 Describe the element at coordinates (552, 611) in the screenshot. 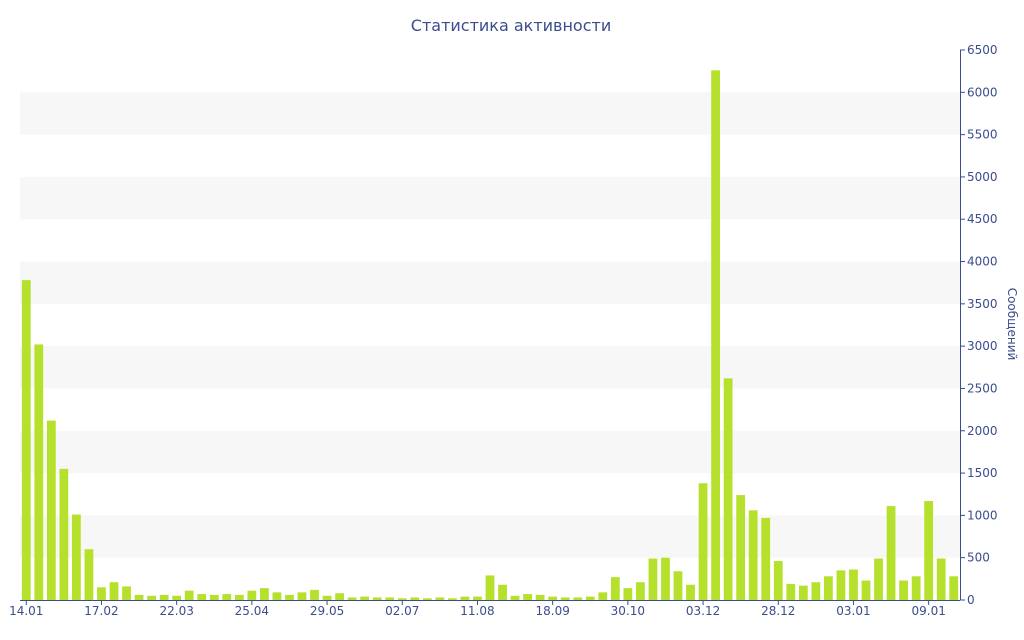

I see `x-tick-label: 18.09` at that location.